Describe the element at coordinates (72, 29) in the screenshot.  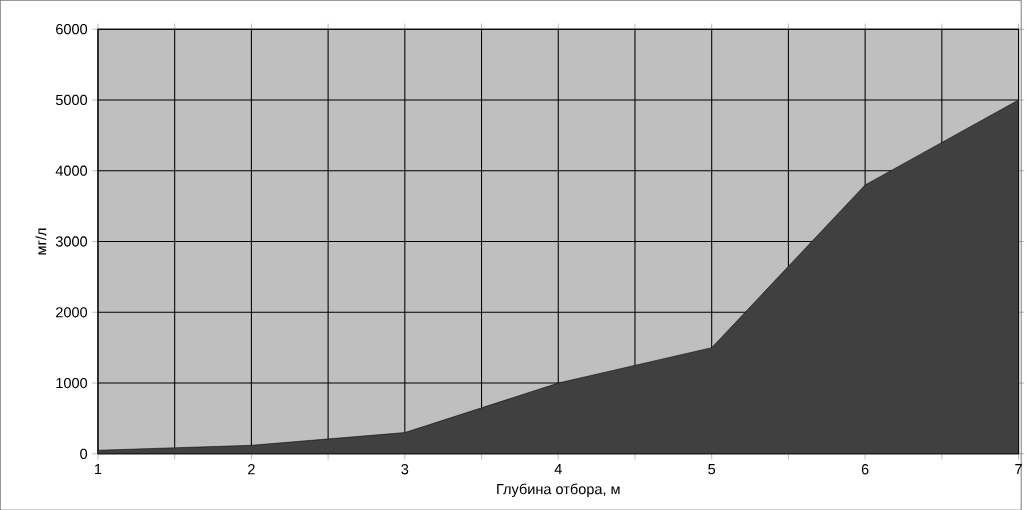
I see `y-tick-label: 6000` at that location.